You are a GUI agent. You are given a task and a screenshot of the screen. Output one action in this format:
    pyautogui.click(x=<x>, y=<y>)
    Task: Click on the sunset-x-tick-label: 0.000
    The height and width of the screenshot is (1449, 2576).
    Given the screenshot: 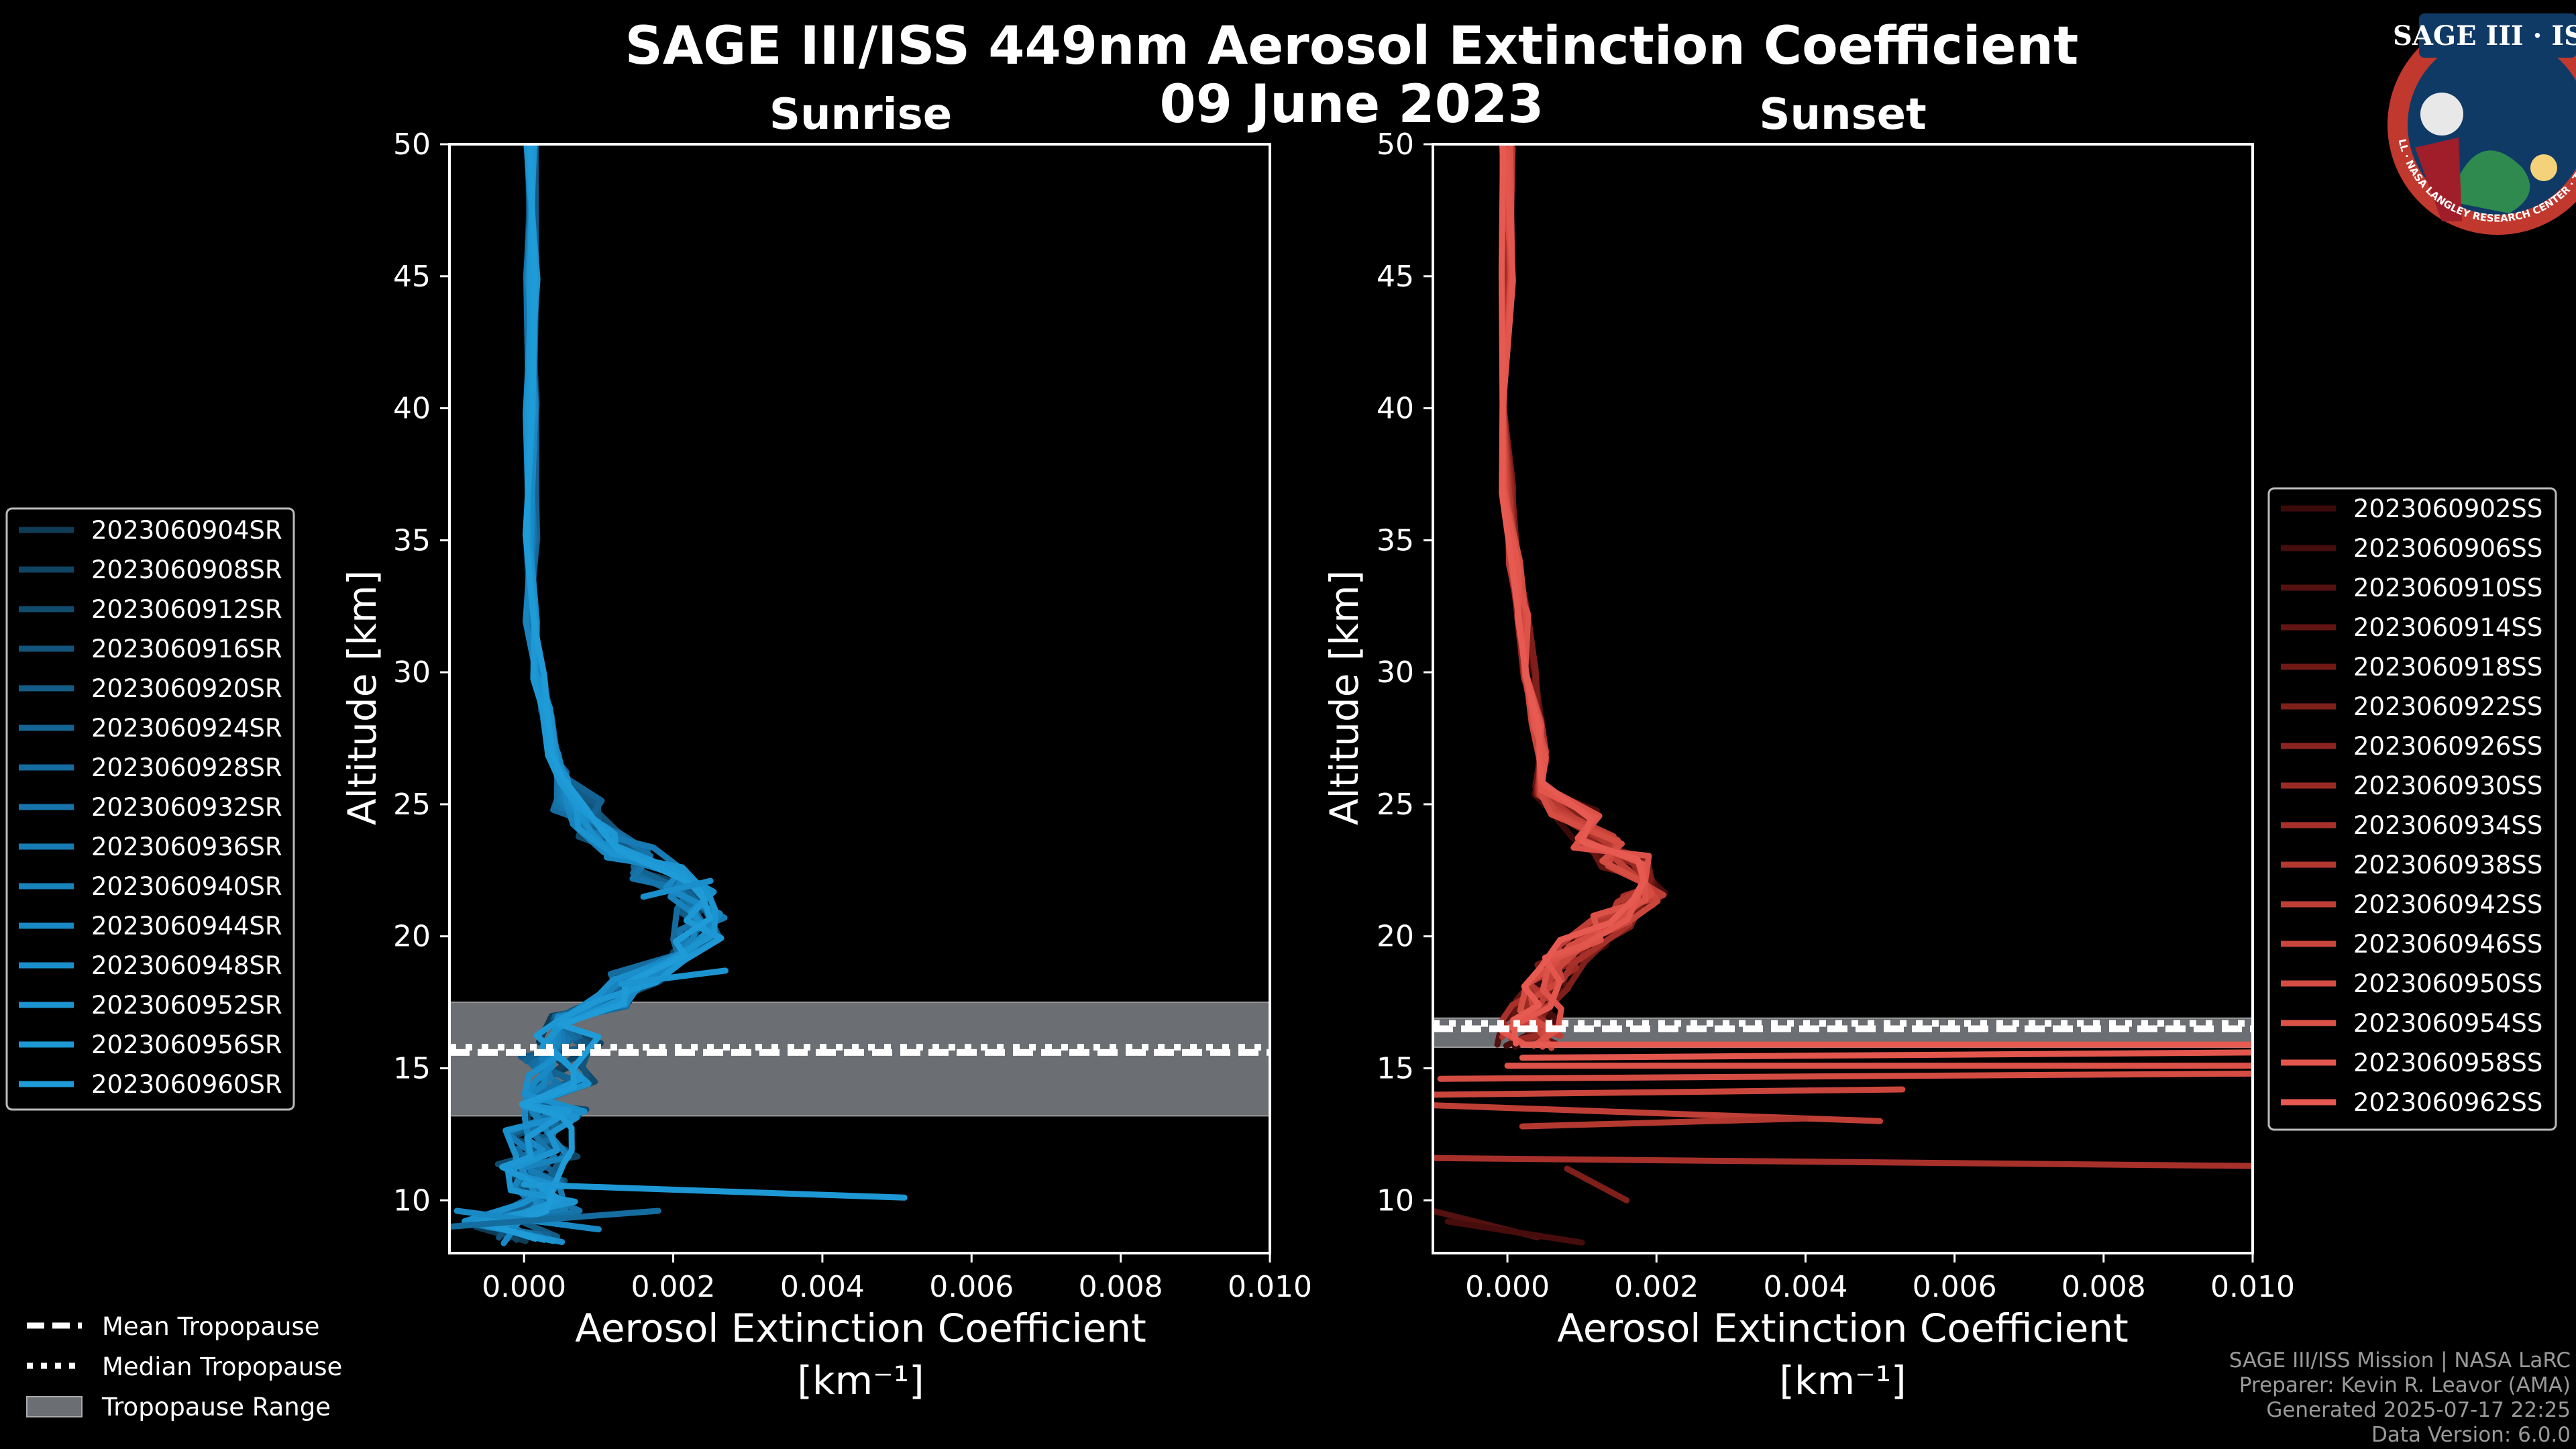 What is the action you would take?
    pyautogui.click(x=1507, y=1287)
    